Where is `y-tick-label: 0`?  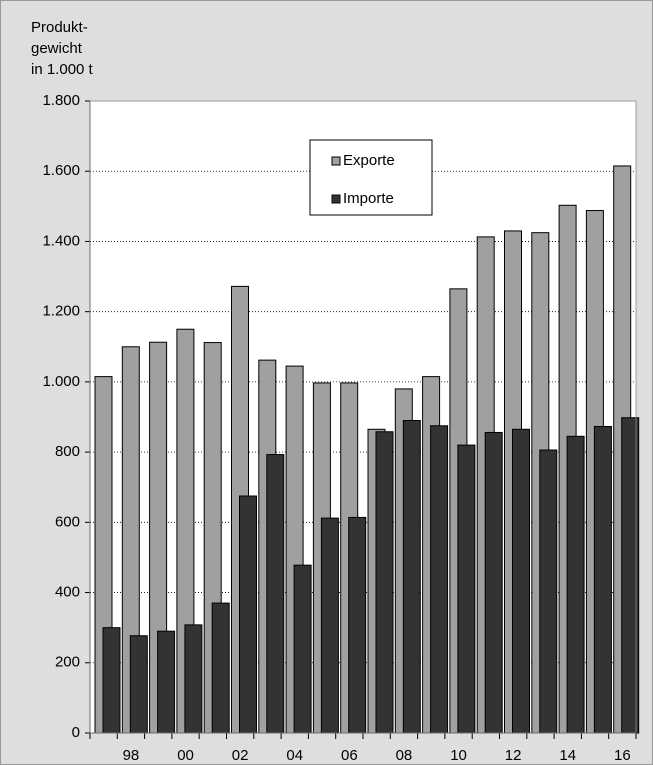
y-tick-label: 0 is located at coordinates (76, 732).